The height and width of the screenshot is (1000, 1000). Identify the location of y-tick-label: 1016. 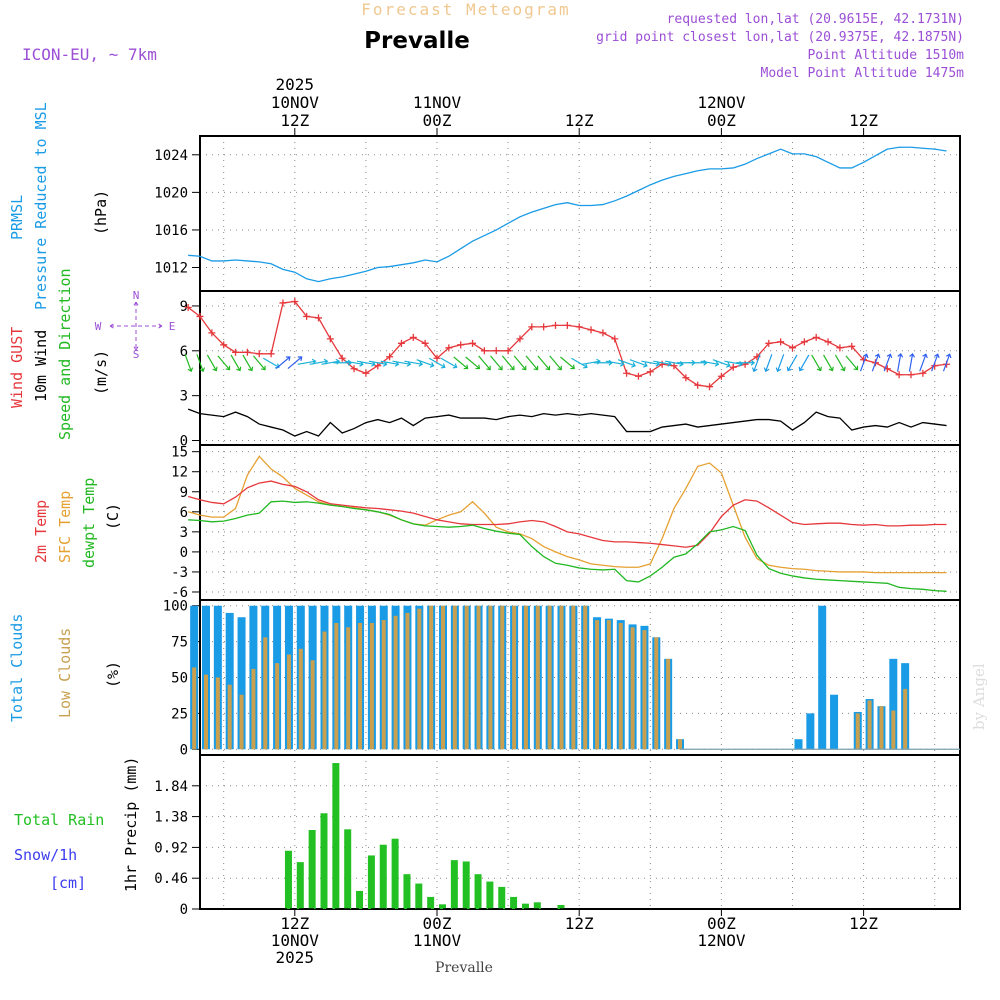
(171, 231).